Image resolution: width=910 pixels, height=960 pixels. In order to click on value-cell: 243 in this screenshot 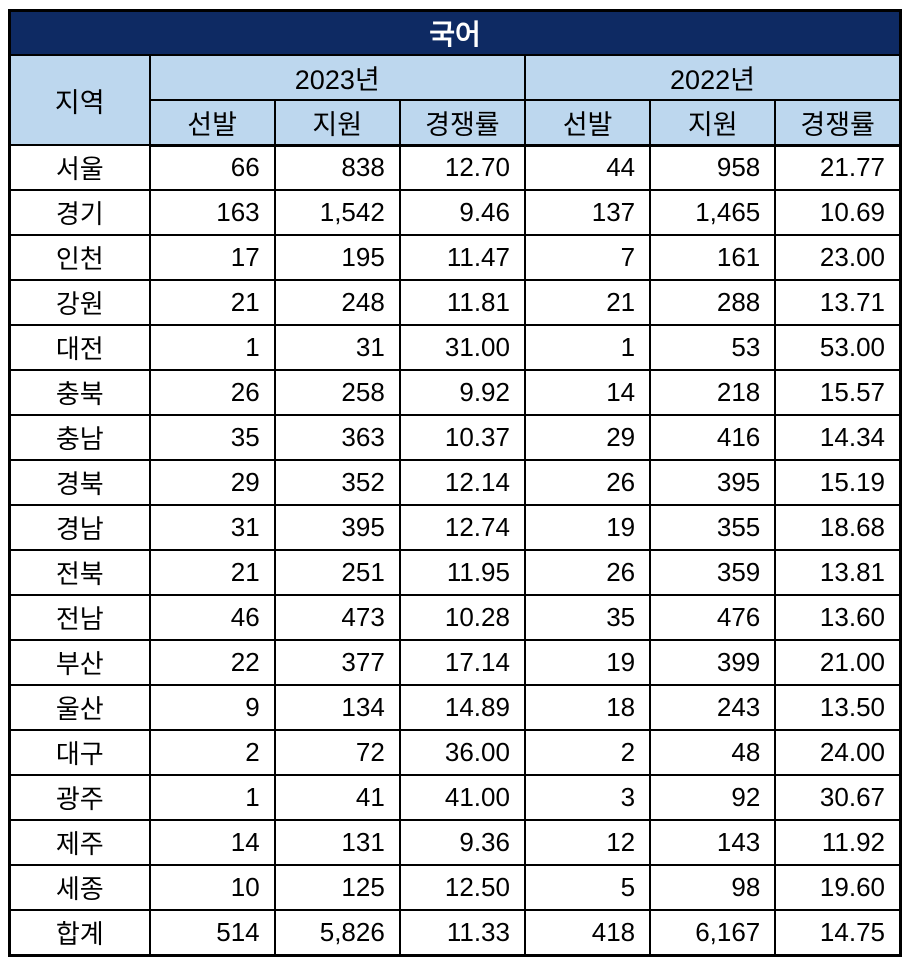, I will do `click(713, 707)`.